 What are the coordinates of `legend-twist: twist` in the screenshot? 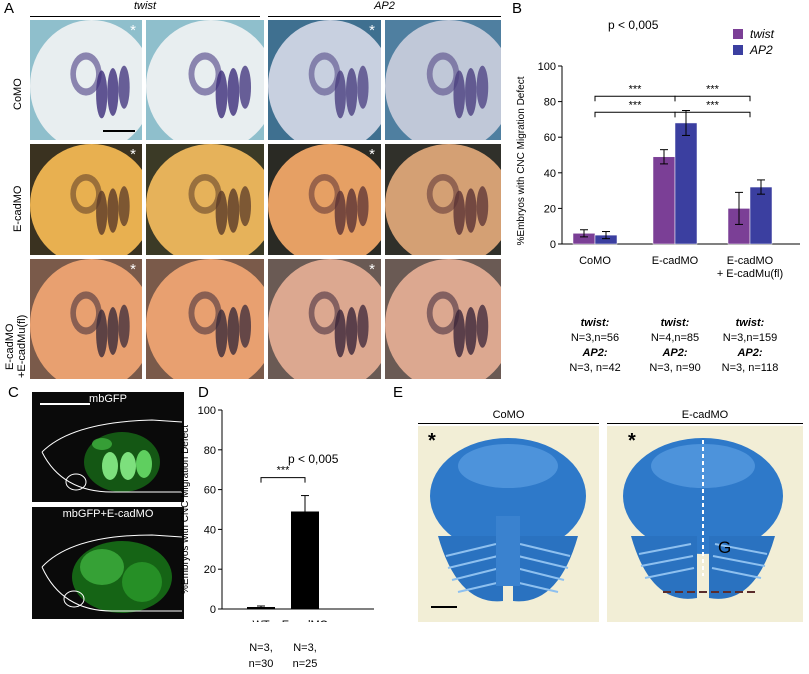 It's located at (762, 34).